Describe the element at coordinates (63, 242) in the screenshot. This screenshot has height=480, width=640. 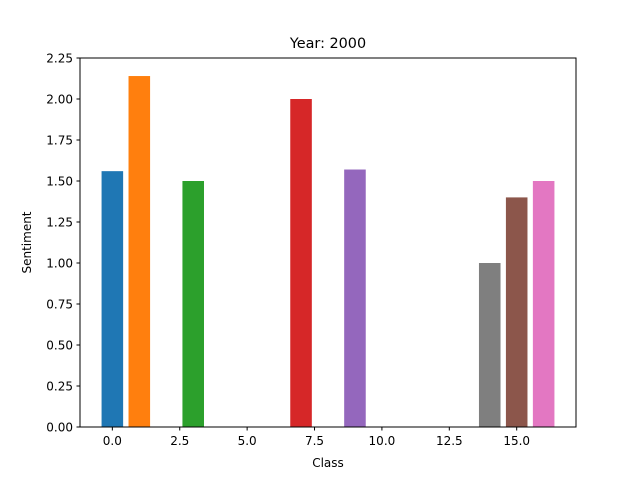
I see `y-axis-ticks: 0.00 0.25 0.50 0.75 1.00 1.25 1.50 1.75 2.00 2.25` at that location.